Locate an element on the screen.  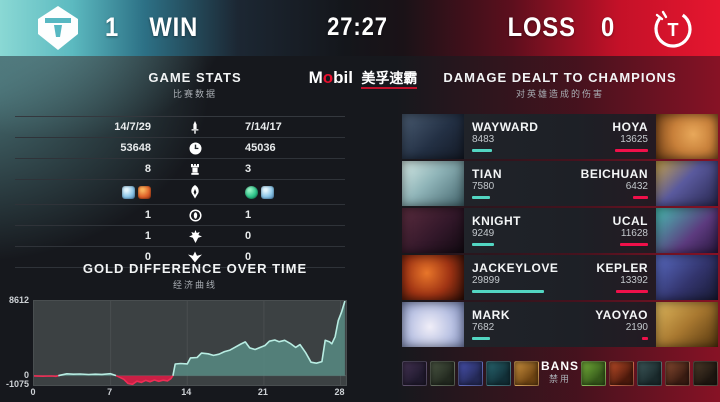
damage-value: 13625 is located at coordinates (634, 139).